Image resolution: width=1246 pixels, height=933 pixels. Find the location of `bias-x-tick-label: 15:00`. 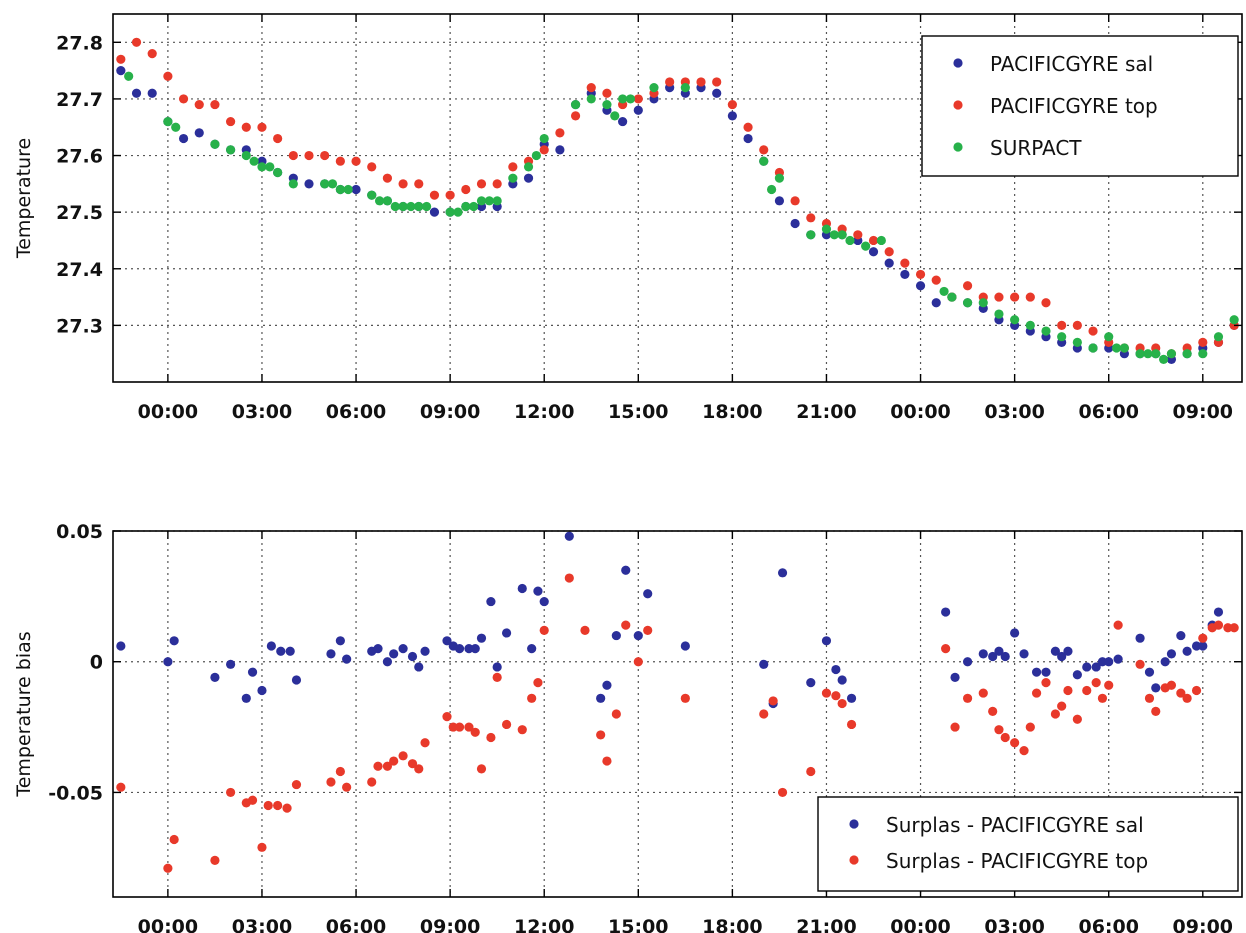

bias-x-tick-label: 15:00 is located at coordinates (638, 924).